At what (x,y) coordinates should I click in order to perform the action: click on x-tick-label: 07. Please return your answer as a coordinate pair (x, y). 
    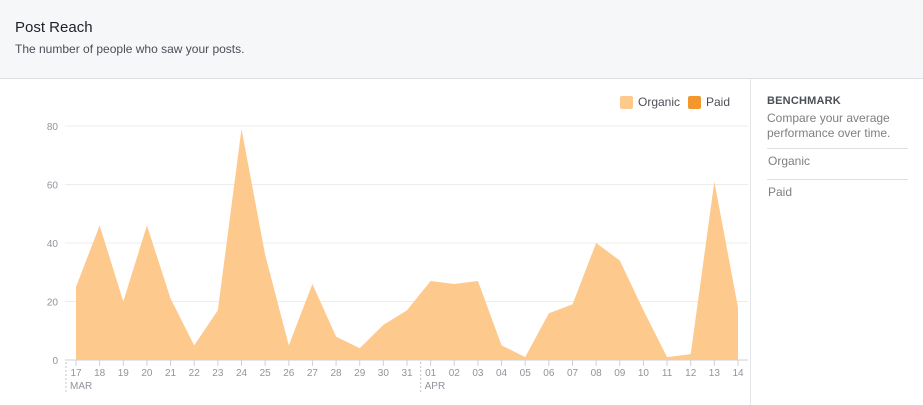
    Looking at the image, I should click on (573, 373).